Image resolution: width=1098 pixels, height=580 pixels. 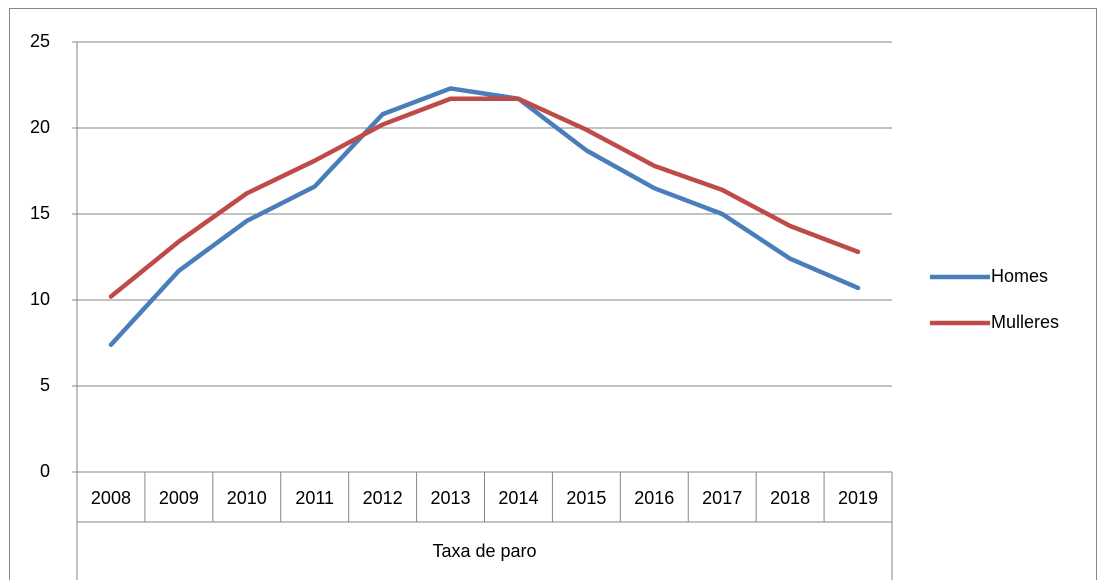 I want to click on x-tick-label: 2010, so click(x=247, y=498).